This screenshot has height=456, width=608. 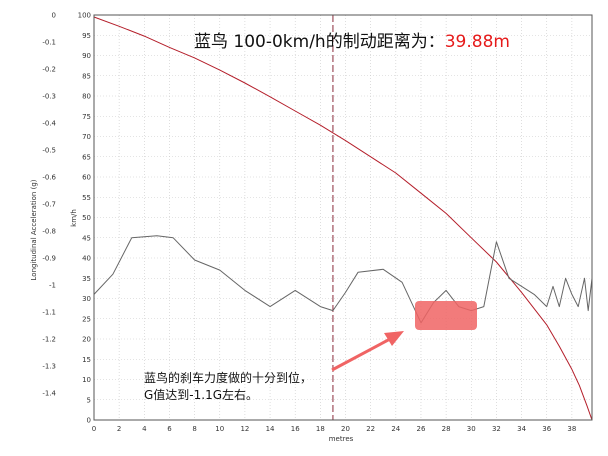 I want to click on y-left-tick-label: -0.8, so click(x=49, y=232).